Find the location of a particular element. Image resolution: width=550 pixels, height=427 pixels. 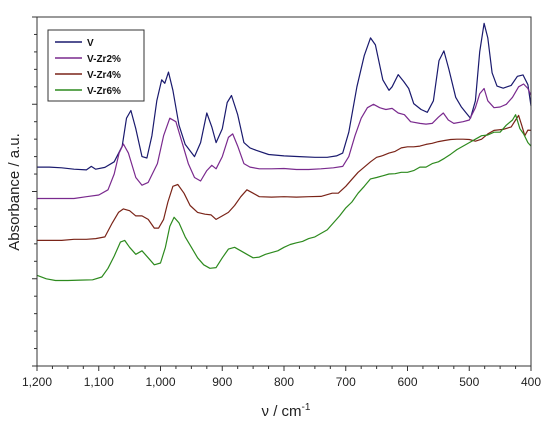

x-axis-title-superscript: -1 is located at coordinates (306, 407).